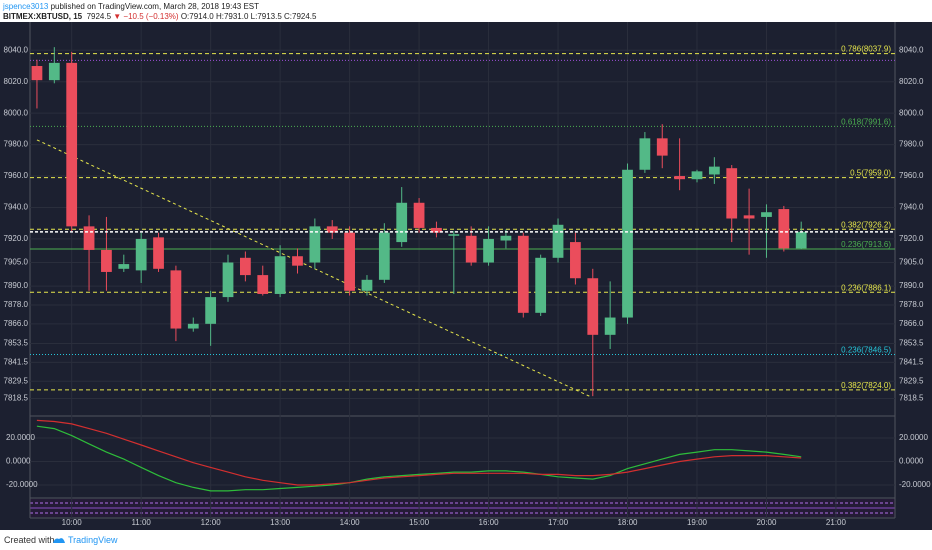  Describe the element at coordinates (466, 540) in the screenshot. I see `footer: Created with TradingView` at that location.